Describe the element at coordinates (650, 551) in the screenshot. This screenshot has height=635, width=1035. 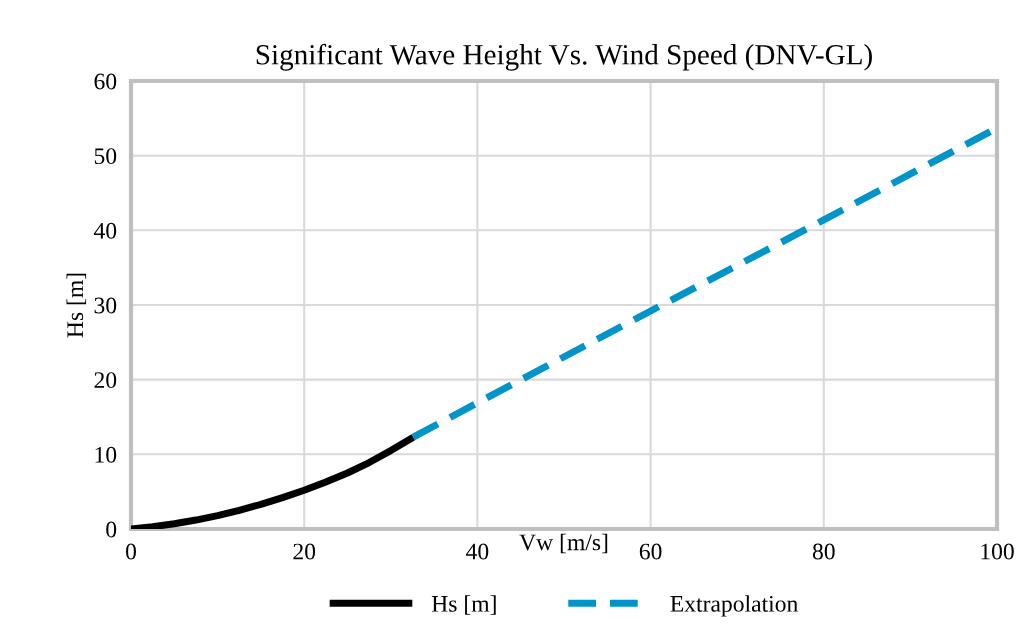
I see `x-tick-label: 60` at that location.